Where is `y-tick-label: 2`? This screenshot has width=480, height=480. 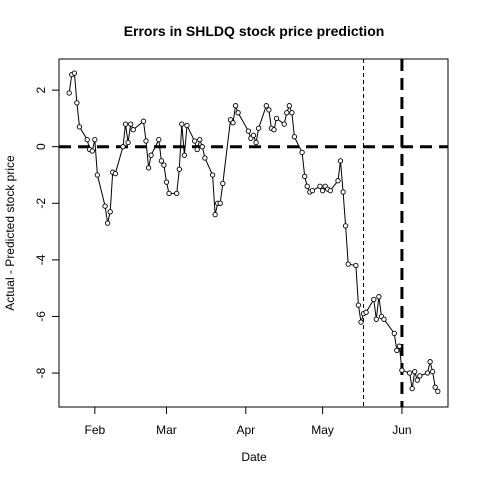 y-tick-label: 2 is located at coordinates (41, 89).